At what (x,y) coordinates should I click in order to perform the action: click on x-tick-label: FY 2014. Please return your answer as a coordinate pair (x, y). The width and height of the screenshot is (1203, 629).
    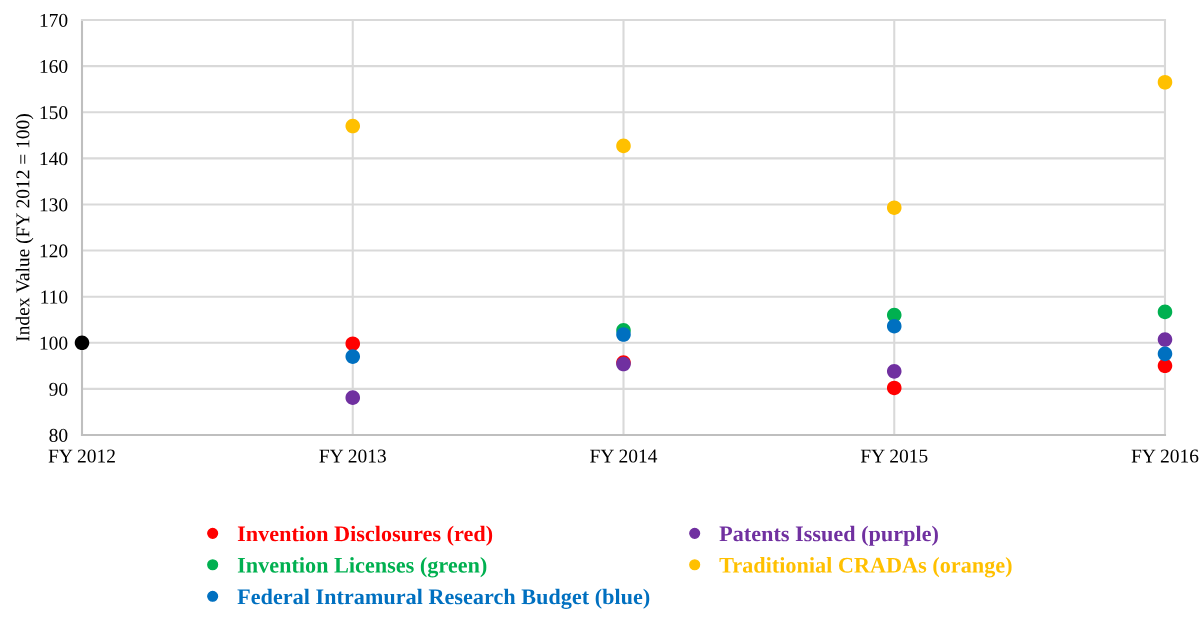
    Looking at the image, I should click on (624, 456).